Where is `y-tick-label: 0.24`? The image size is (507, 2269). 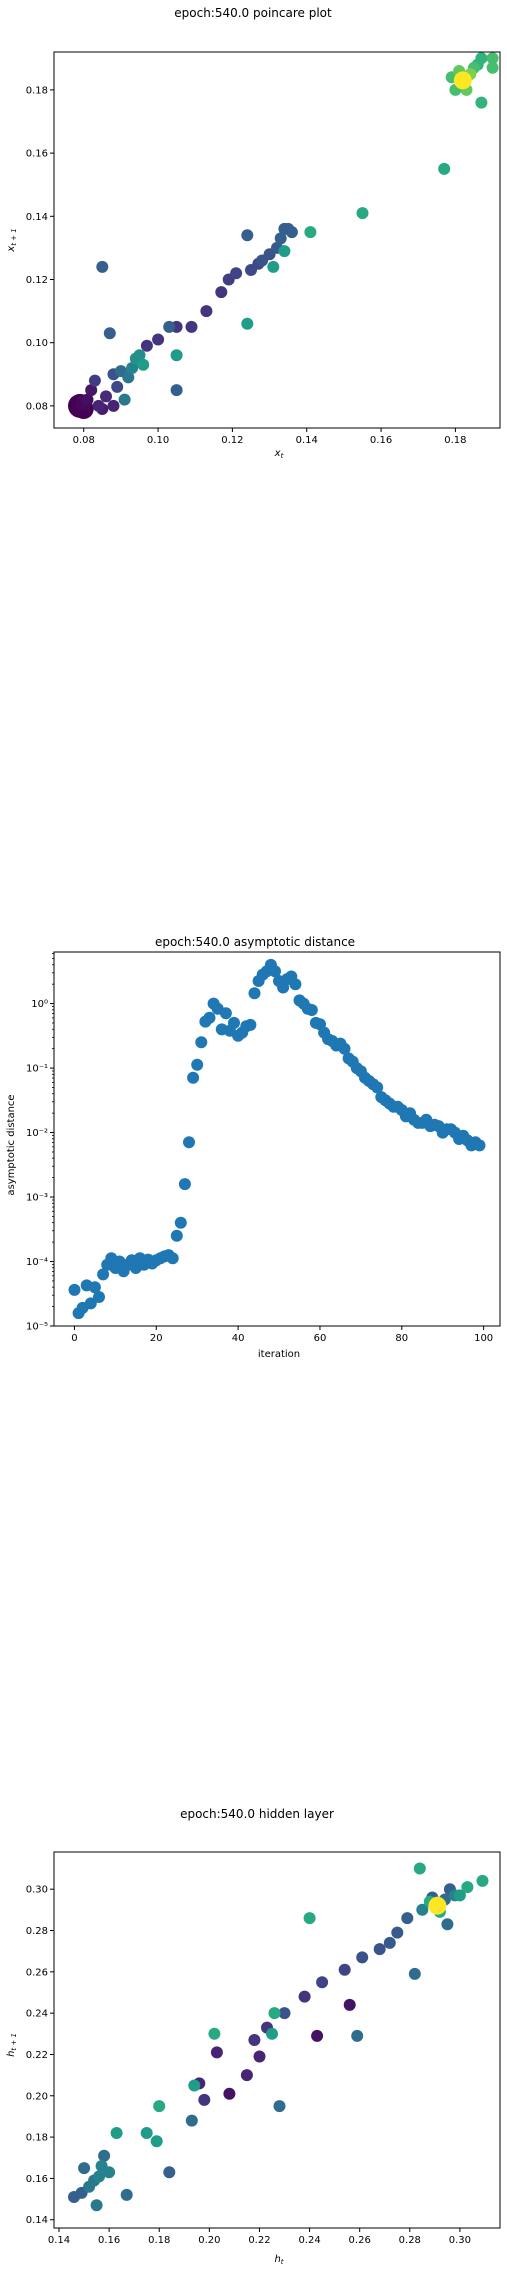 y-tick-label: 0.24 is located at coordinates (37, 2014).